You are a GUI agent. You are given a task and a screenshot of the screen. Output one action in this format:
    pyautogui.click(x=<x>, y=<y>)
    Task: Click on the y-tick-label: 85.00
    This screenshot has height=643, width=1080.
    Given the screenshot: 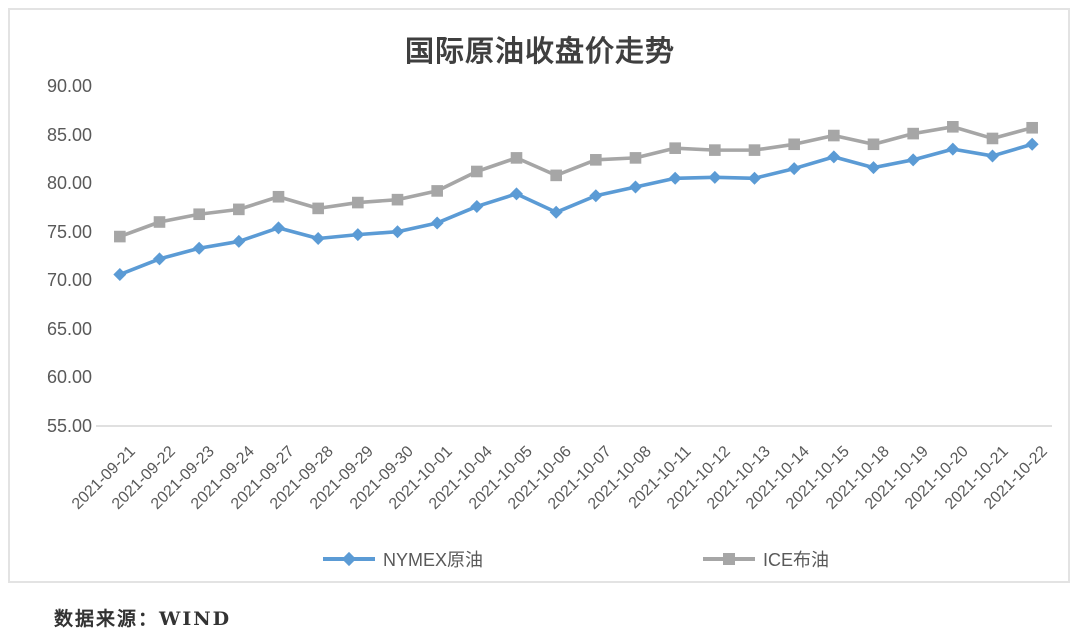 What is the action you would take?
    pyautogui.click(x=69, y=134)
    